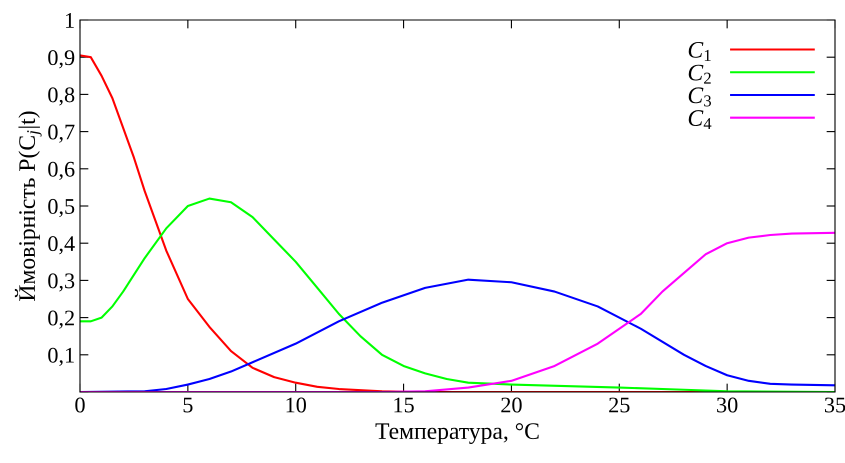 The width and height of the screenshot is (845, 463). Describe the element at coordinates (700, 120) in the screenshot. I see `legend-label: C$_{4}$` at that location.